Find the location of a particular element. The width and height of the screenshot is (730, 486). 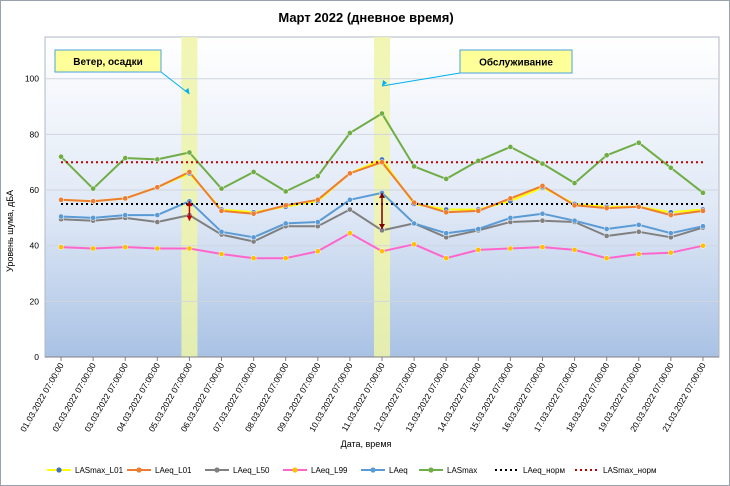

callout-text-2: Обслуживание is located at coordinates (516, 63).